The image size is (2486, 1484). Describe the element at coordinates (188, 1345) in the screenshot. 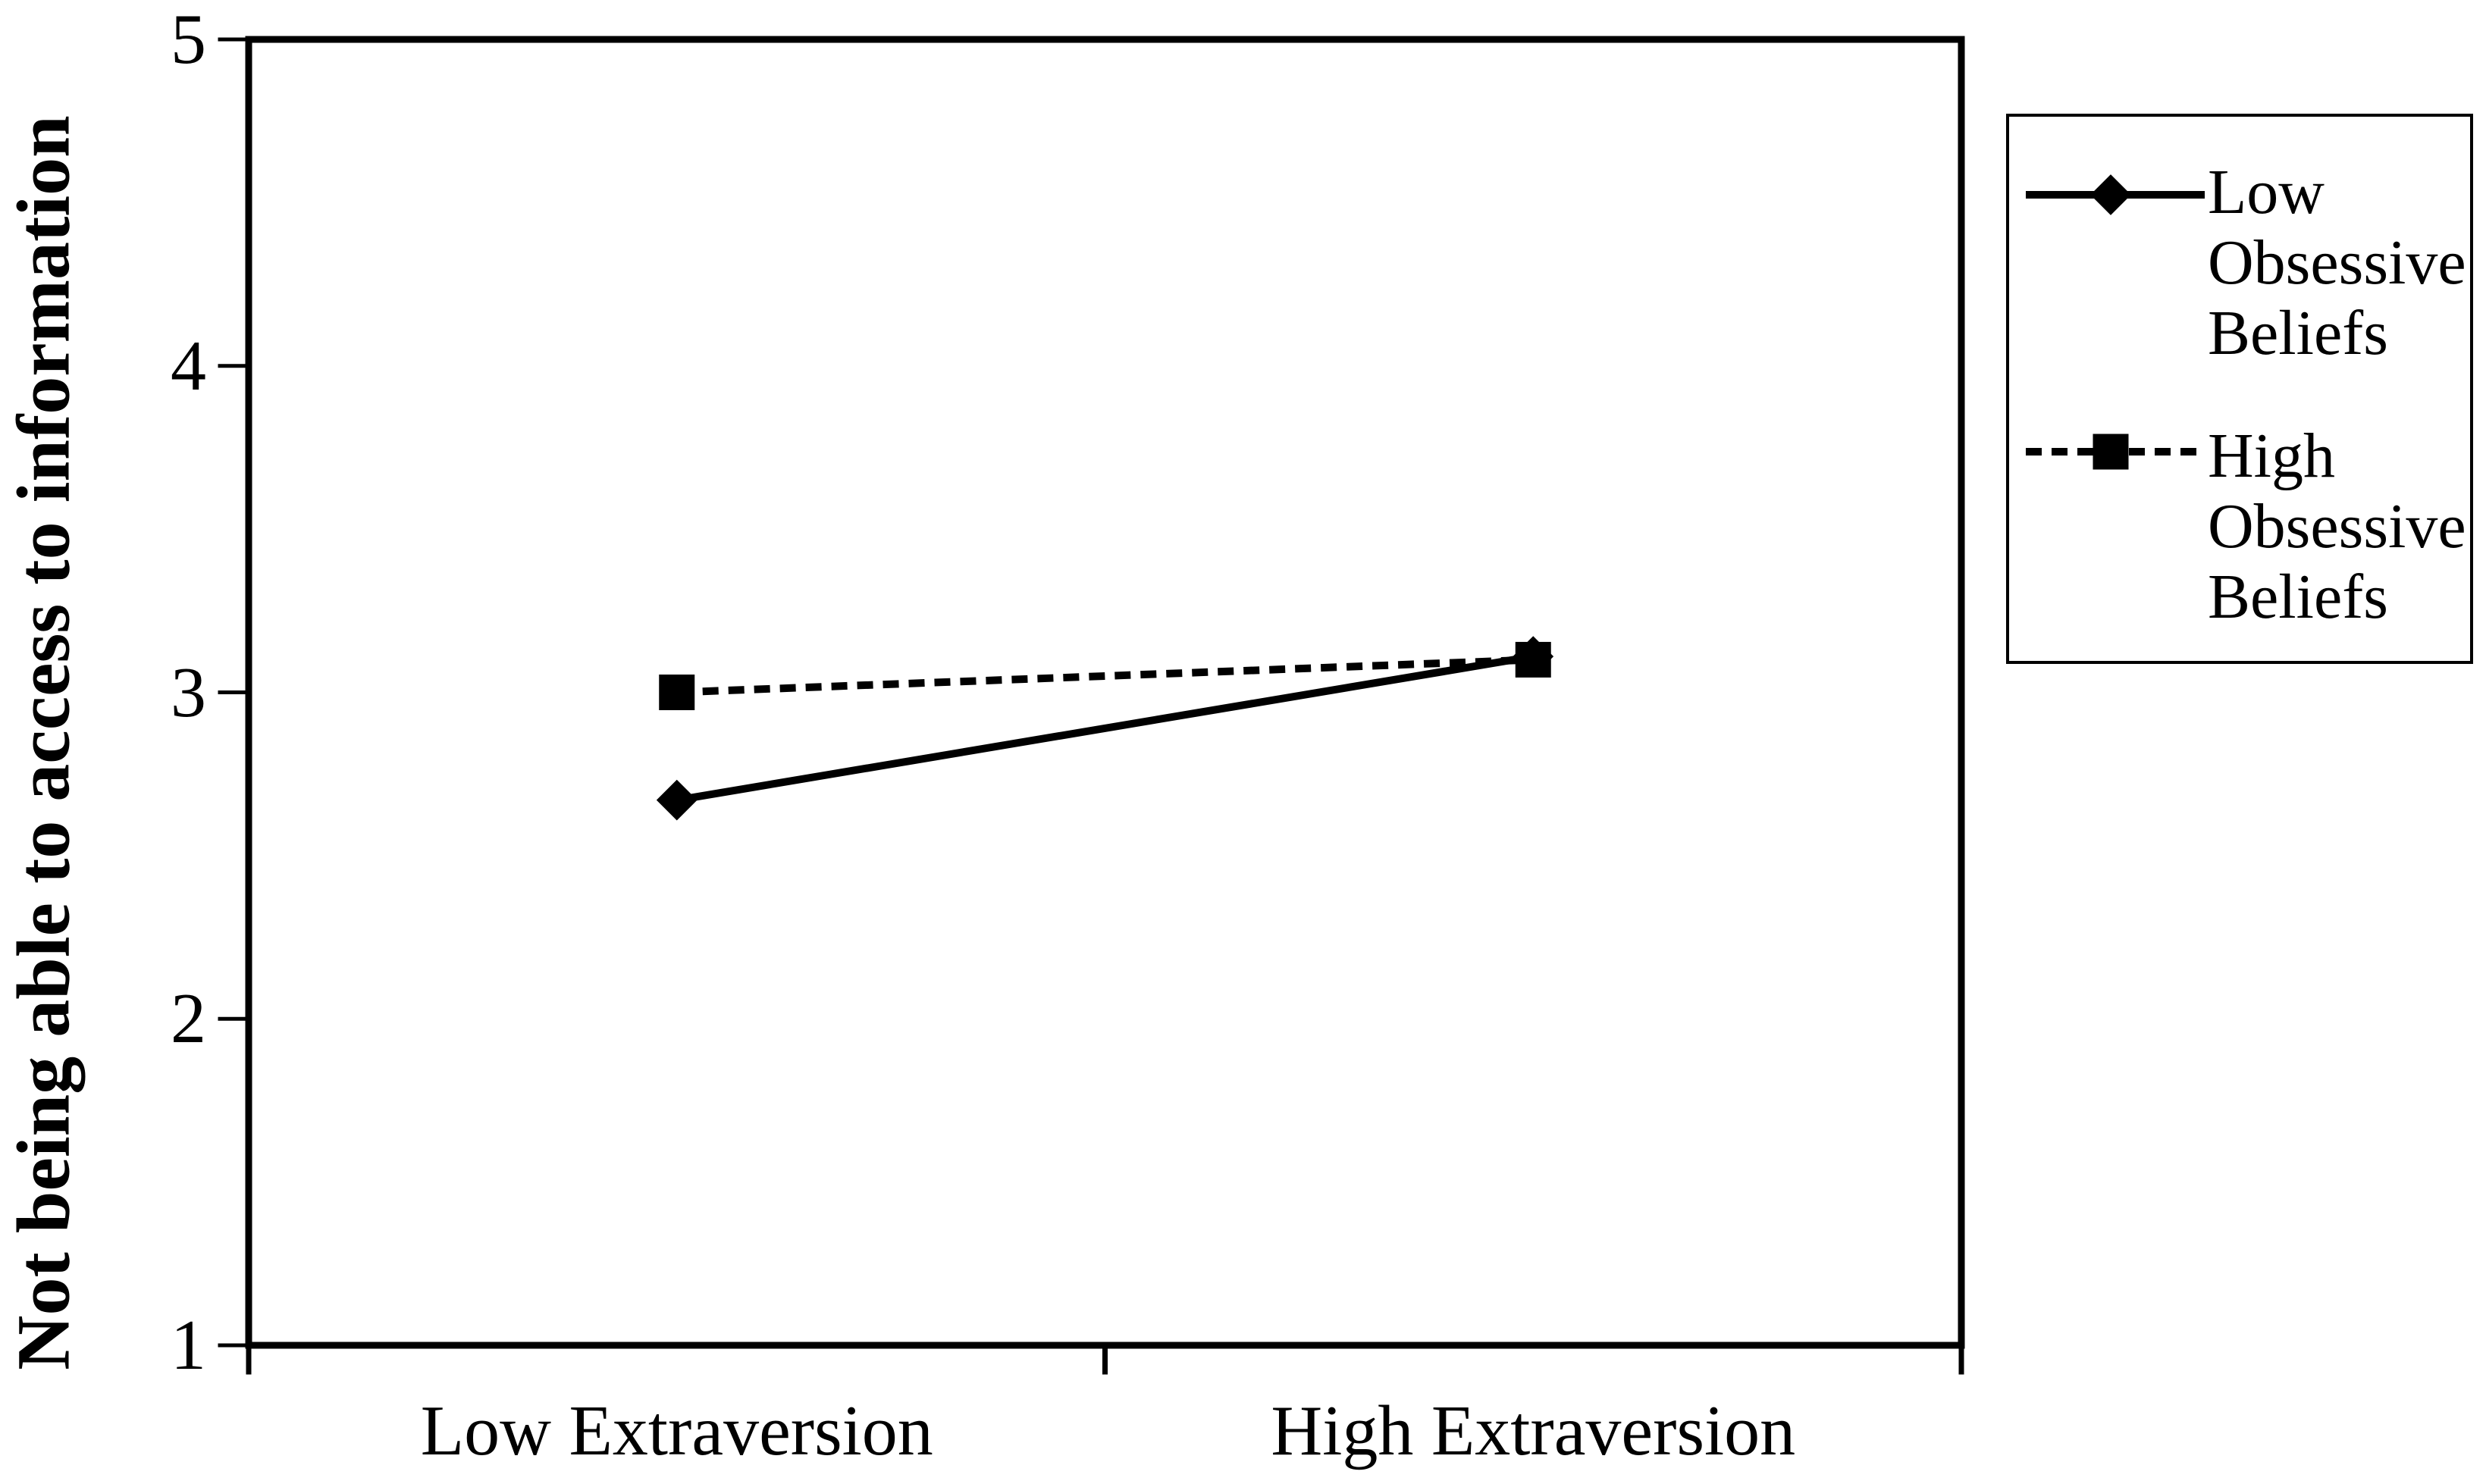

I see `y-tick-label-1: 1` at that location.